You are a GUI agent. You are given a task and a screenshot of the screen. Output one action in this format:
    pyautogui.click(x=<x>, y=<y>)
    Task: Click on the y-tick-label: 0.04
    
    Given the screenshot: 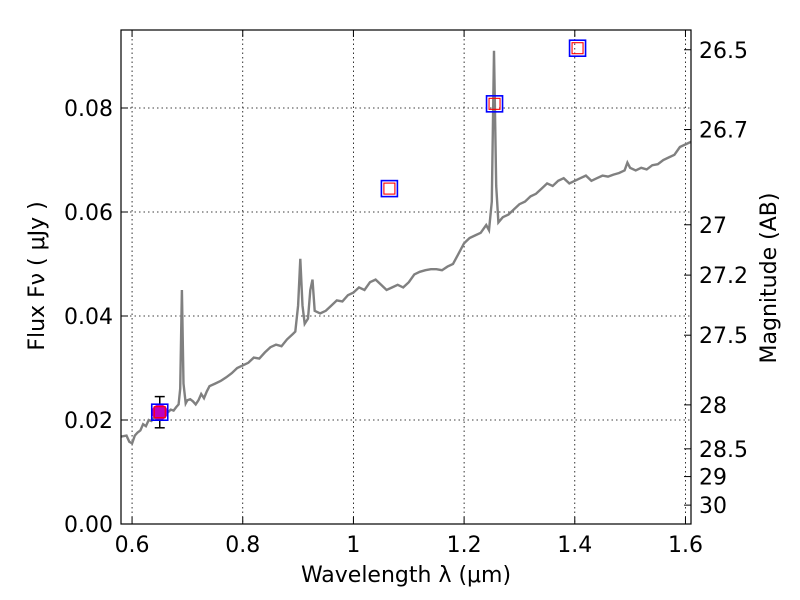 What is the action you would take?
    pyautogui.click(x=88, y=317)
    